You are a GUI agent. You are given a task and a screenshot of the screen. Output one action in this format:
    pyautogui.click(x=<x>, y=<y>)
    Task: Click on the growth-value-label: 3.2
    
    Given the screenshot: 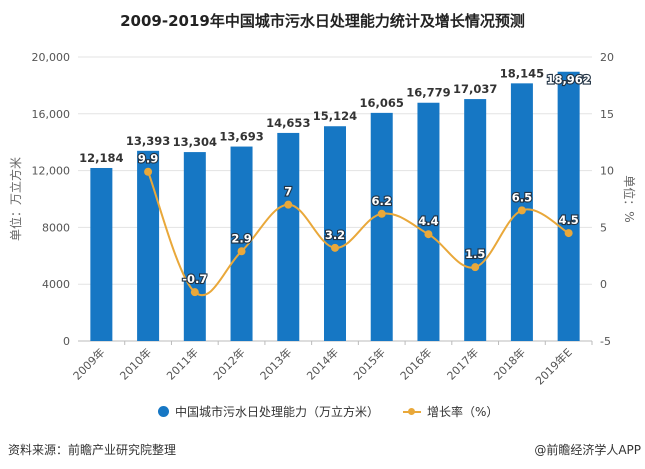 What is the action you would take?
    pyautogui.click(x=335, y=235)
    